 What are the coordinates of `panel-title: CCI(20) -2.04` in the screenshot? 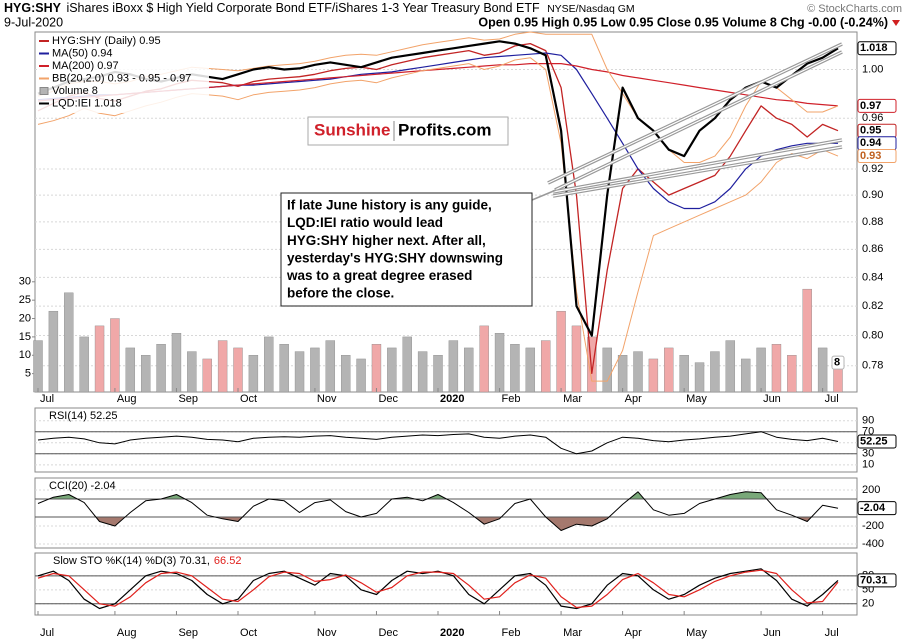 It's located at (82, 486).